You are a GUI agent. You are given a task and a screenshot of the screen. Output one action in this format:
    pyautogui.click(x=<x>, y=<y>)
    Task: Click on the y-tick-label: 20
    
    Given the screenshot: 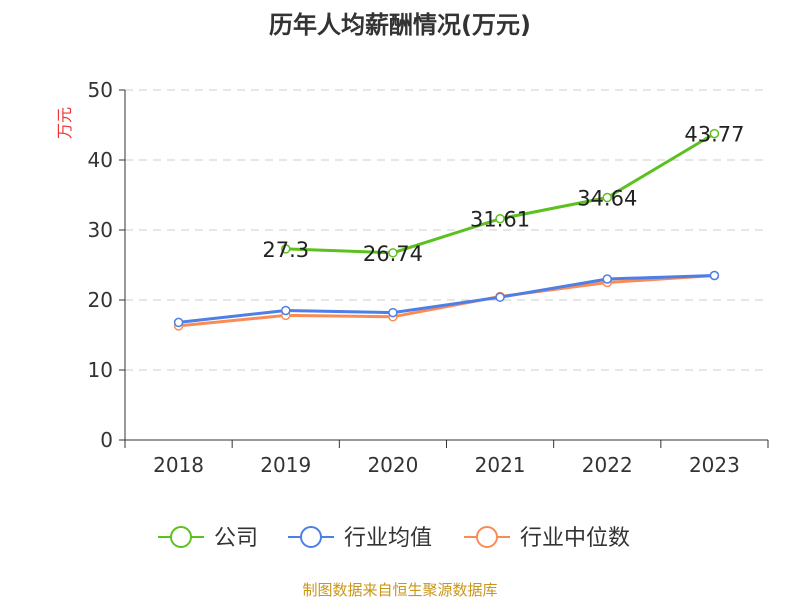 What is the action you would take?
    pyautogui.click(x=100, y=300)
    